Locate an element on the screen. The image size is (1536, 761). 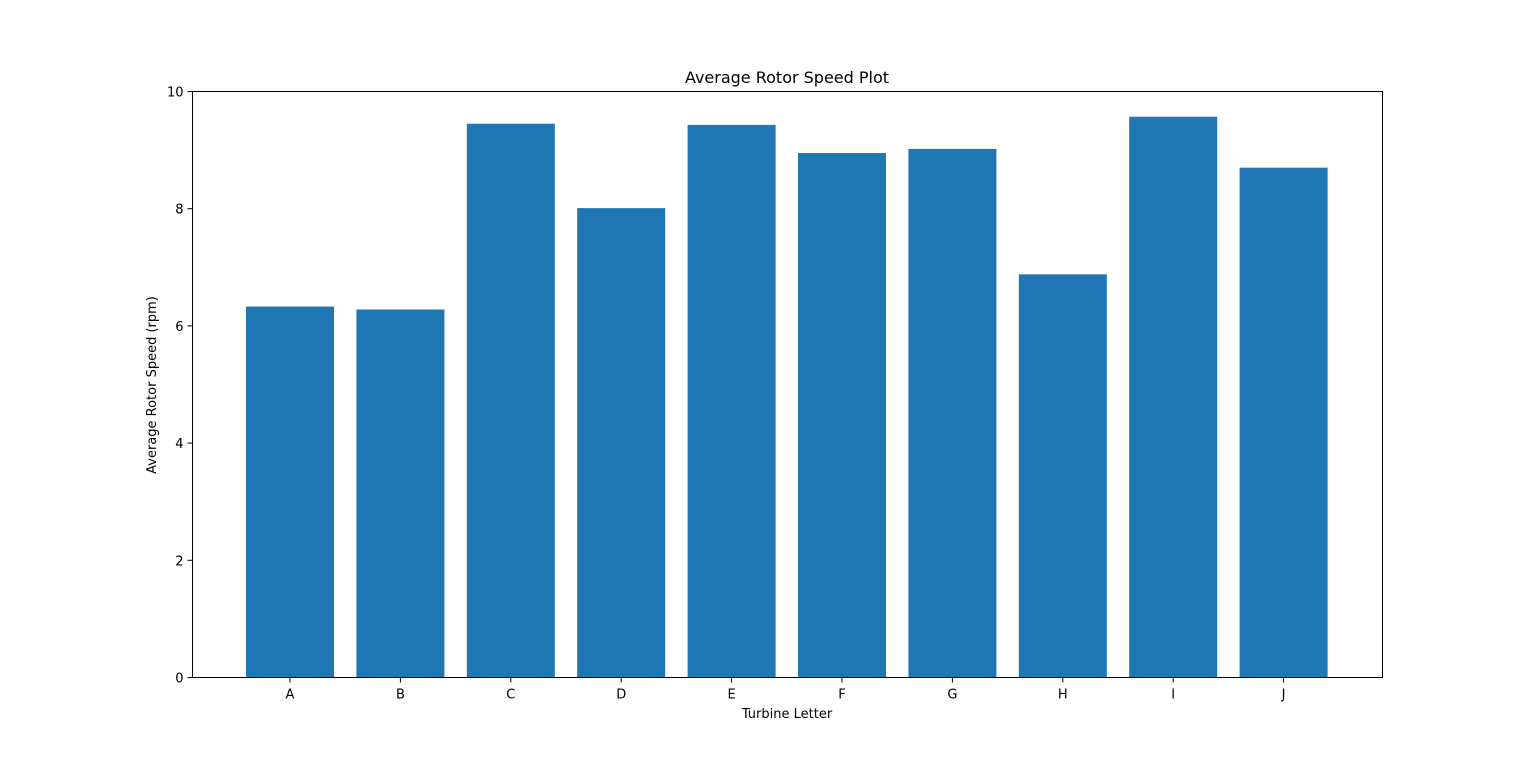
y-axis-label: Average Rotor Speed (rpm) is located at coordinates (152, 385).